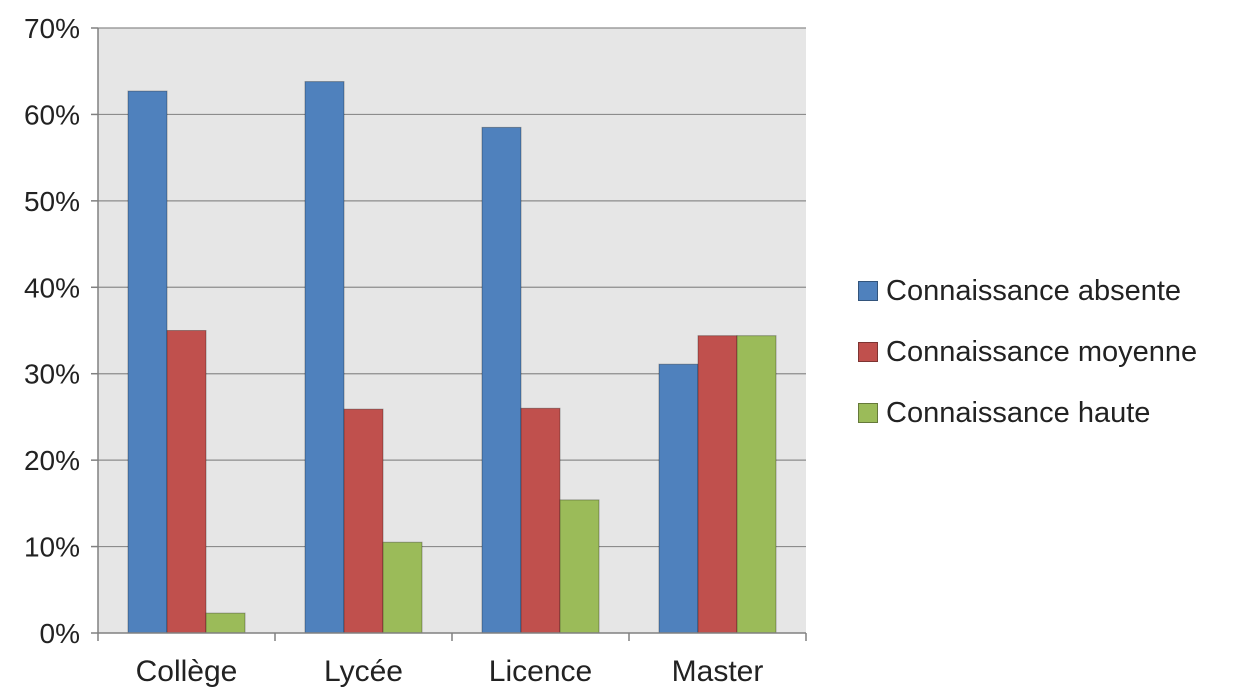  I want to click on legend-item: Connaissance haute, so click(1027, 412).